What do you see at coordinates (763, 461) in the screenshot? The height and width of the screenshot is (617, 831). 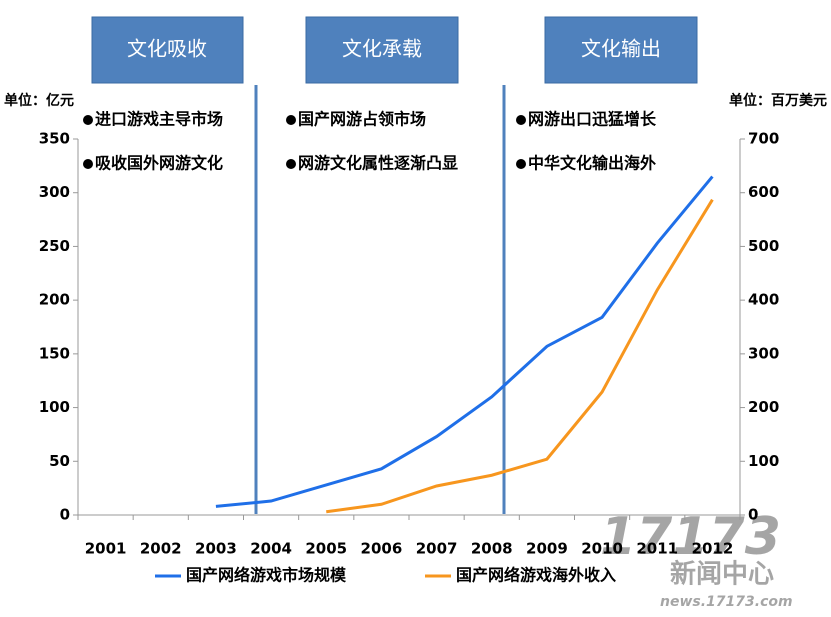 I see `y2-tick-label: 100` at bounding box center [763, 461].